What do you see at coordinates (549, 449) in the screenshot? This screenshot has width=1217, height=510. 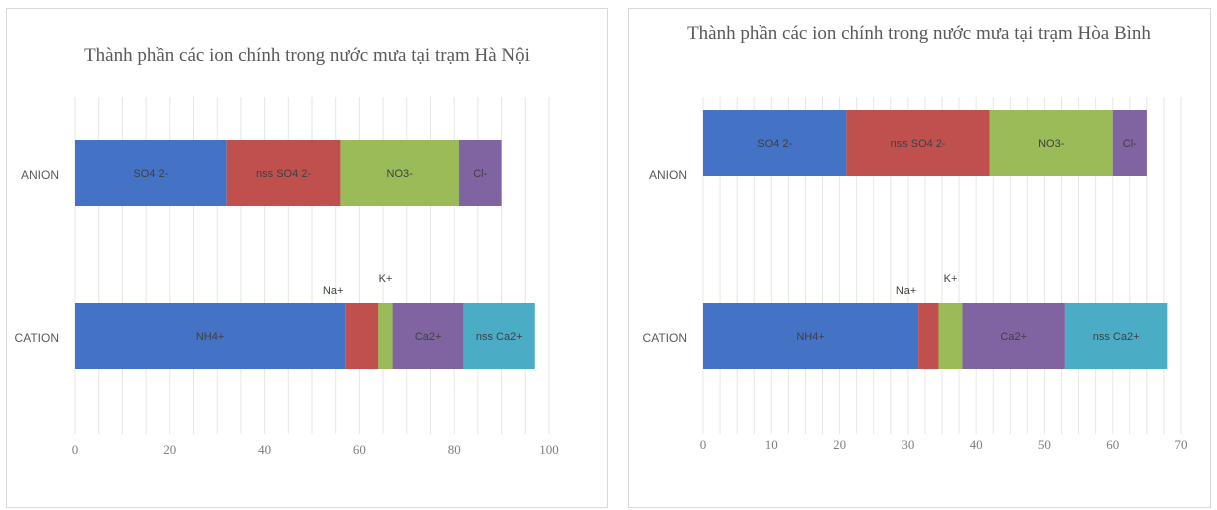 I see `x-tick-label: 100` at bounding box center [549, 449].